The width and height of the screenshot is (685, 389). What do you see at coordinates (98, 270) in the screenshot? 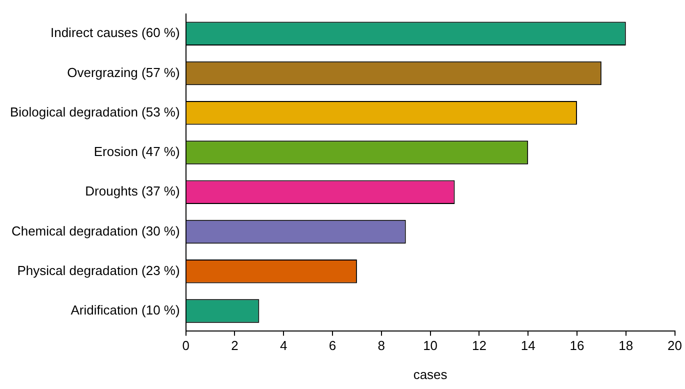
I see `y-tick-label: Physical degradation (23 %)` at bounding box center [98, 270].